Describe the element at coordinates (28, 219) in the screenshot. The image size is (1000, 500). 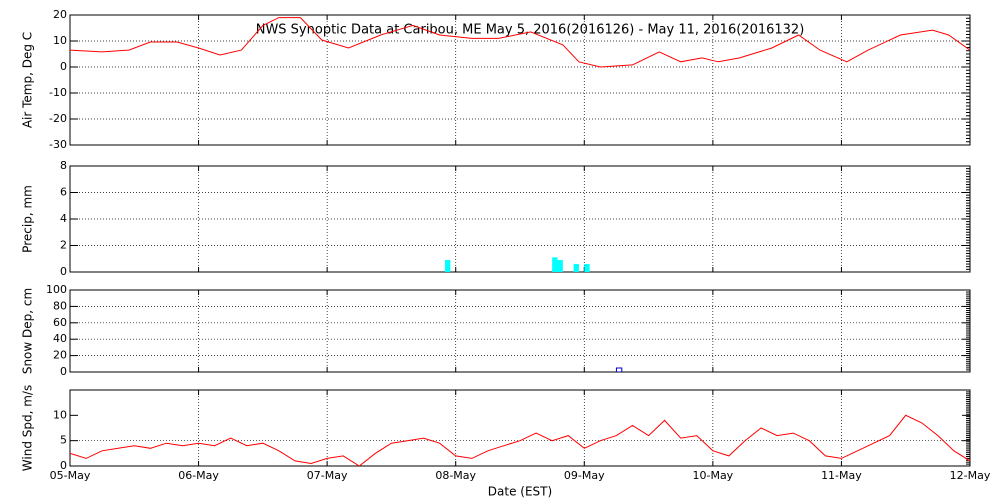
I see `y-axis-label: Precip, mm` at that location.